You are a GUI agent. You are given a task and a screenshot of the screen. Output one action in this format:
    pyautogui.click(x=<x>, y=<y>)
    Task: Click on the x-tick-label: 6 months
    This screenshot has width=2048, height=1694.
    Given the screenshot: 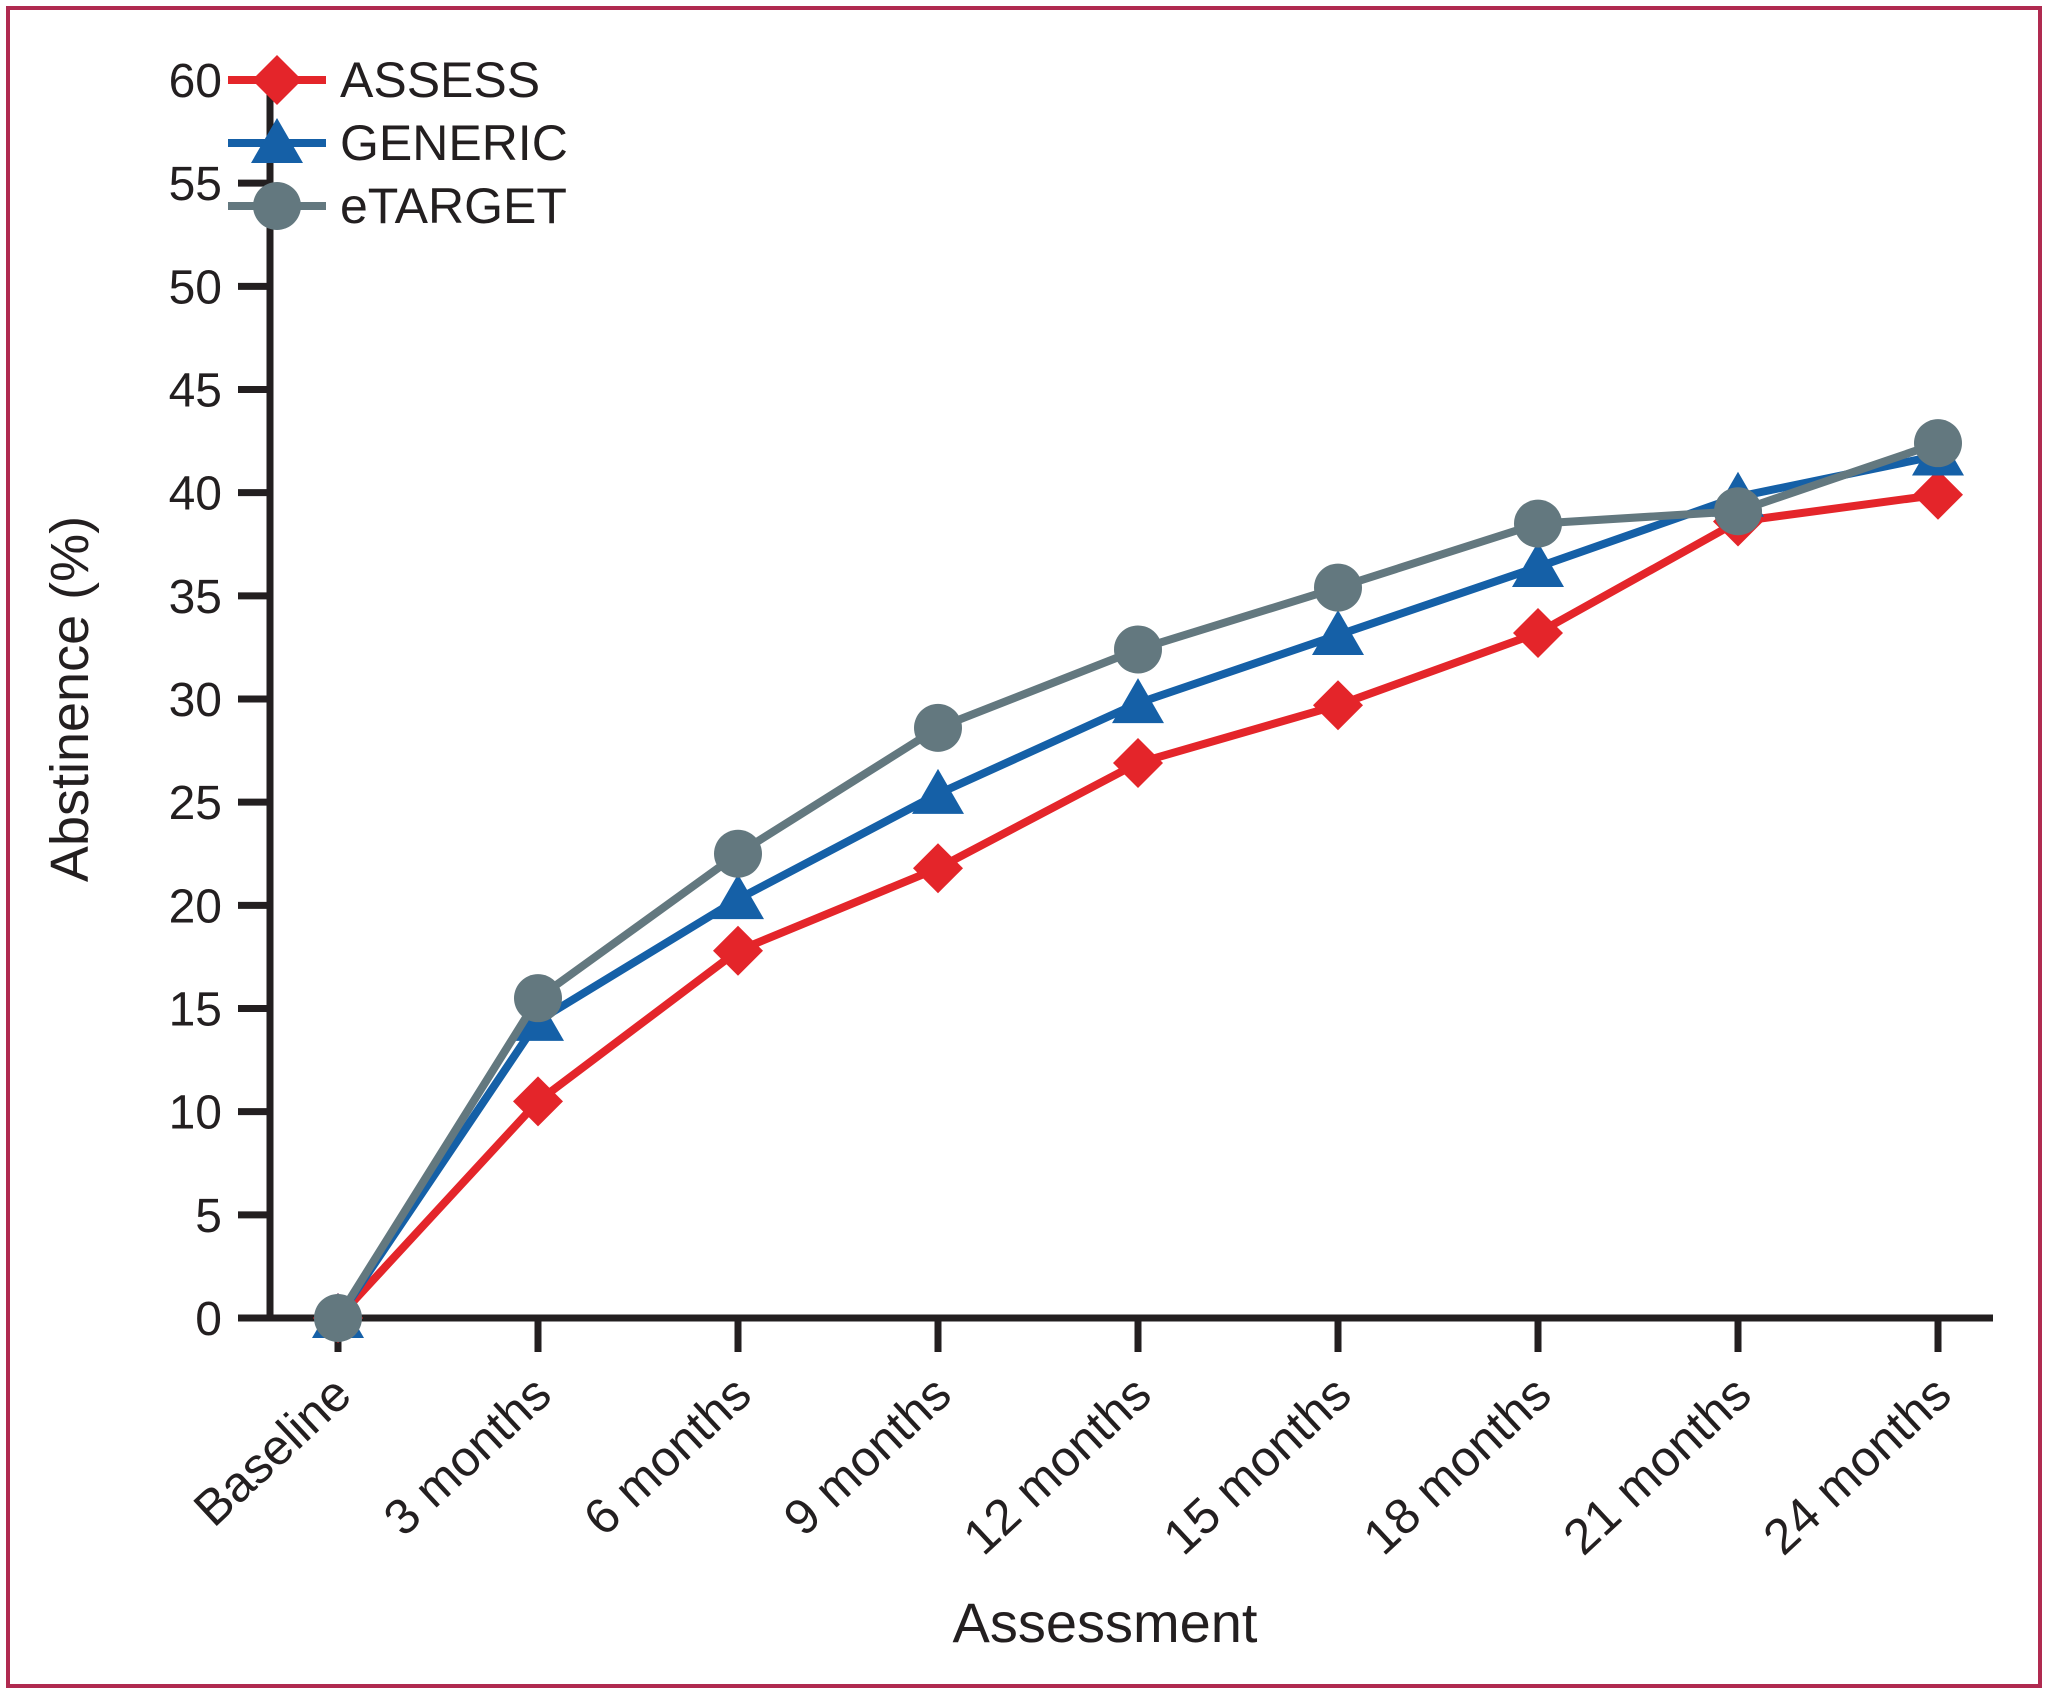 What is the action you would take?
    pyautogui.click(x=667, y=1455)
    